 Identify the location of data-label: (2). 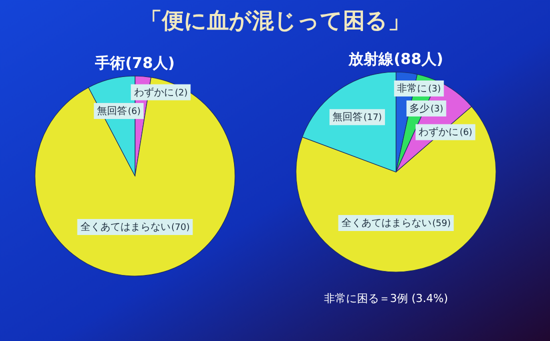
(181, 93).